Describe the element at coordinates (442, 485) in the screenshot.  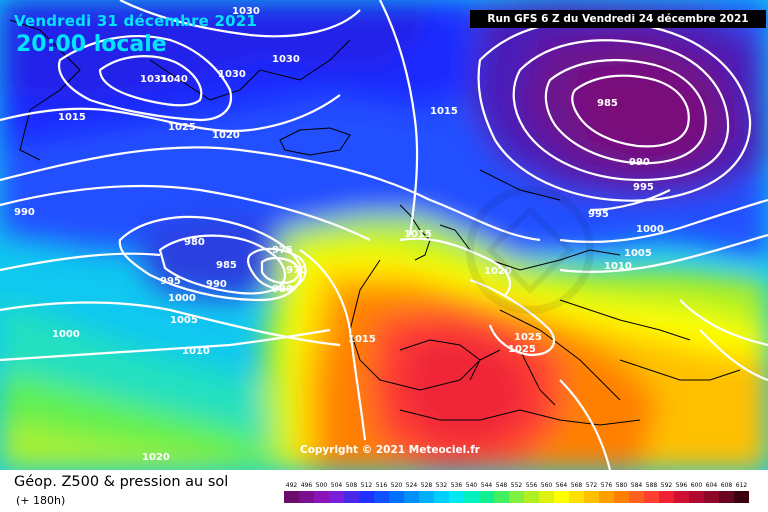
I see `legend-tick-label: 532` at that location.